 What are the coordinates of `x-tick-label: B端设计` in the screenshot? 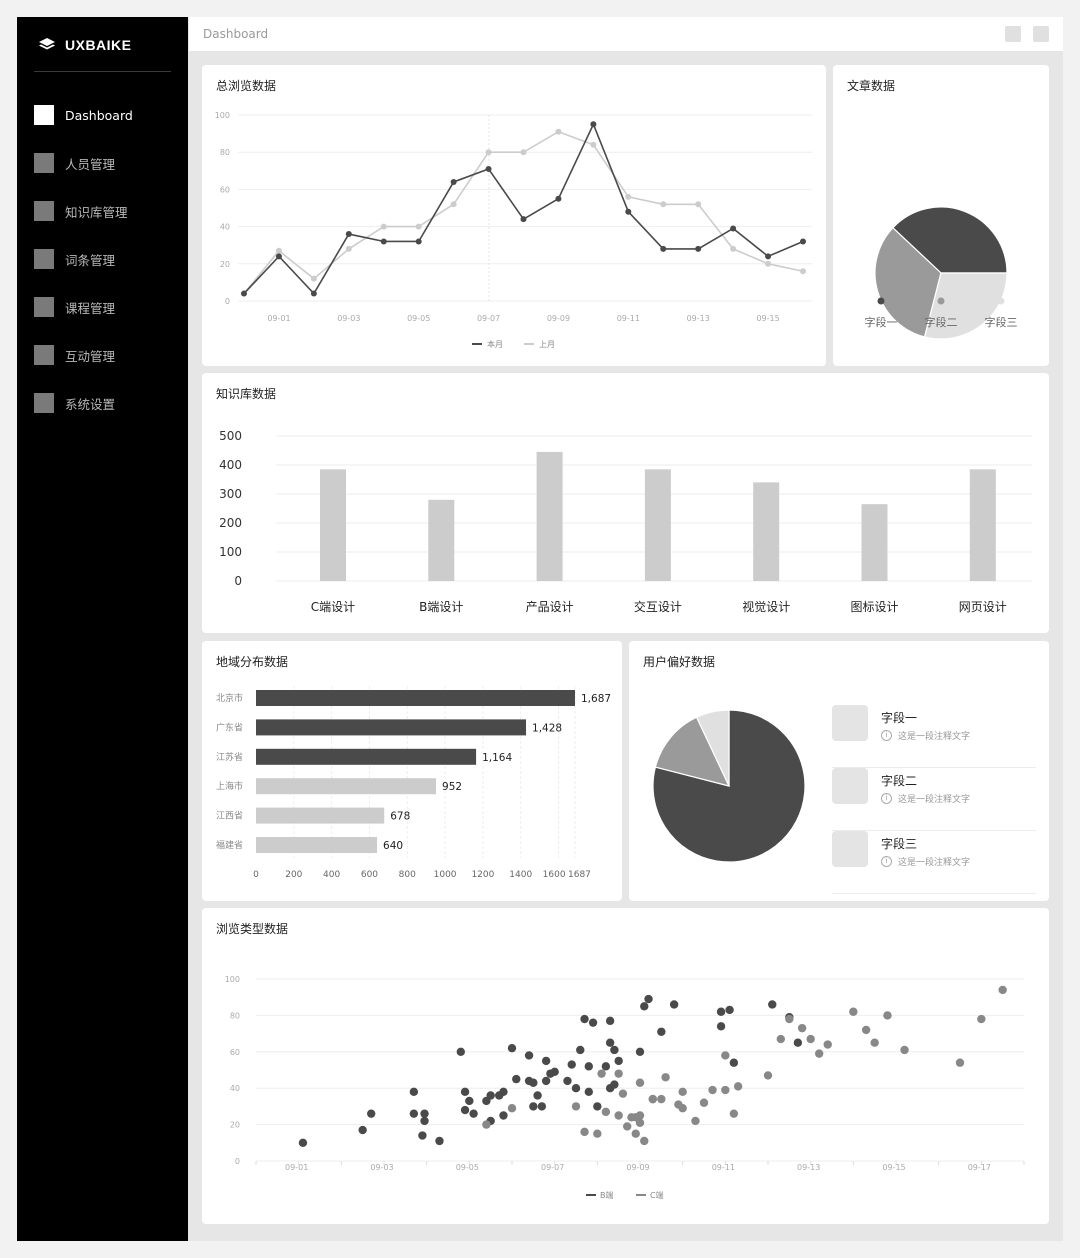 It's located at (441, 607).